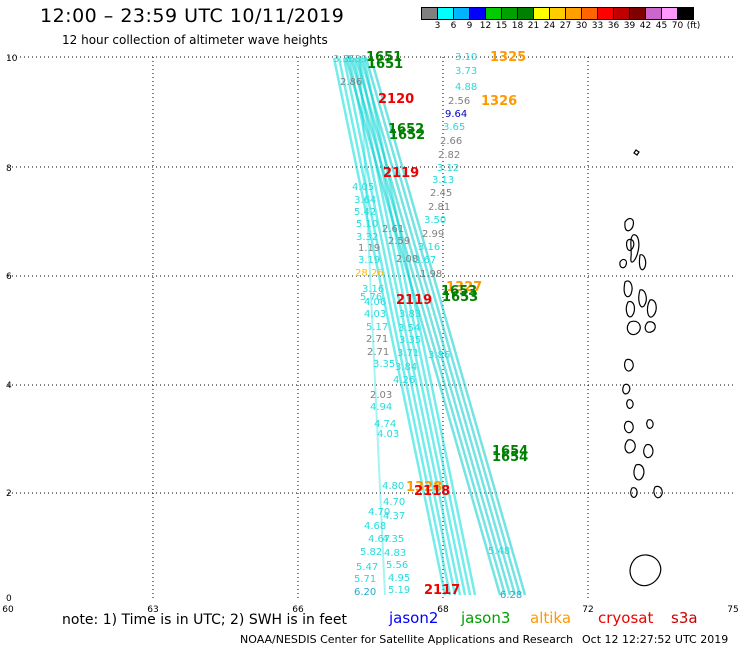  I want to click on wave-height-reading: 2.61, so click(393, 229).